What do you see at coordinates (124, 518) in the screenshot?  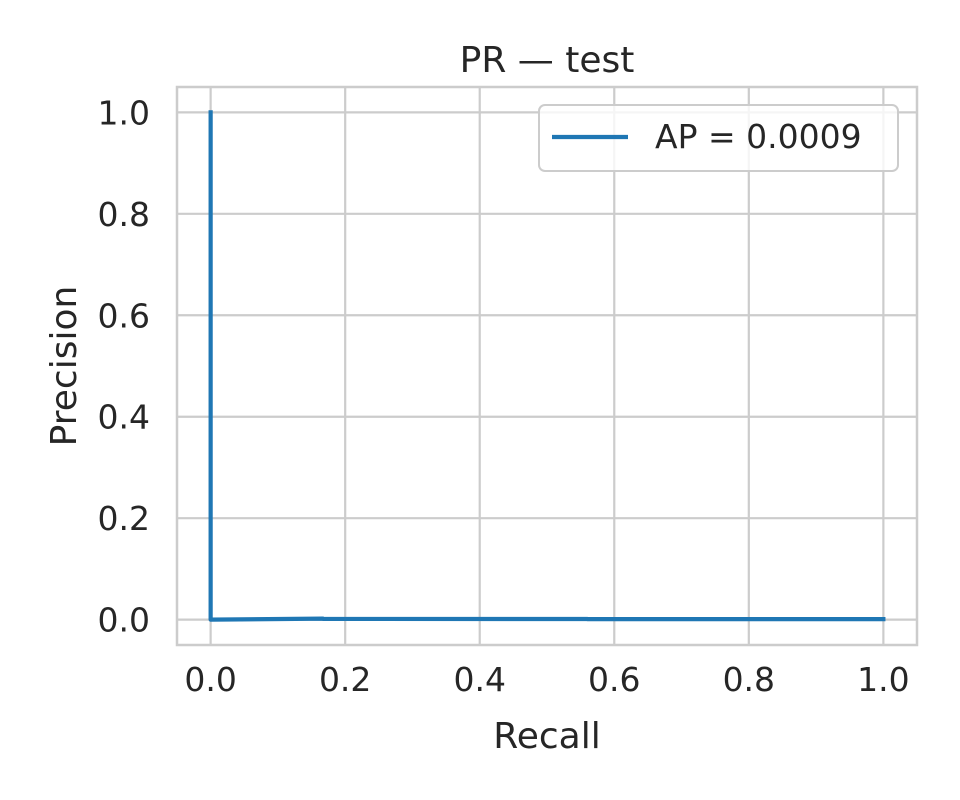 I see `y-tick-label-1: 0.2` at bounding box center [124, 518].